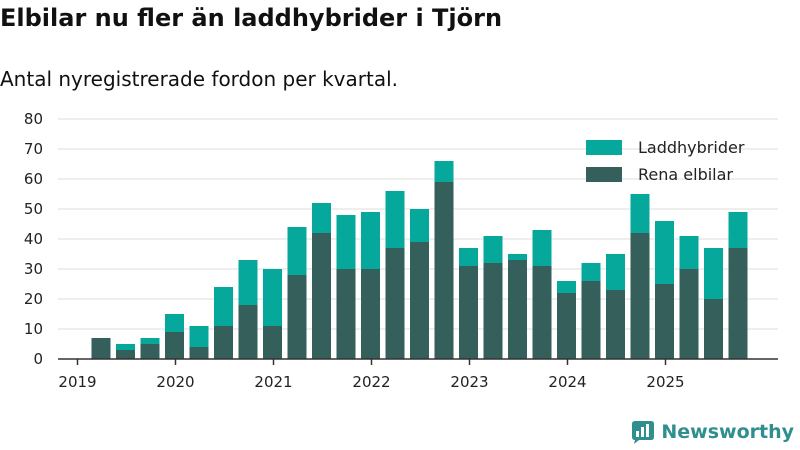 Image resolution: width=800 pixels, height=450 pixels. I want to click on bar-laddhybrid-2021-Q4, so click(346, 242).